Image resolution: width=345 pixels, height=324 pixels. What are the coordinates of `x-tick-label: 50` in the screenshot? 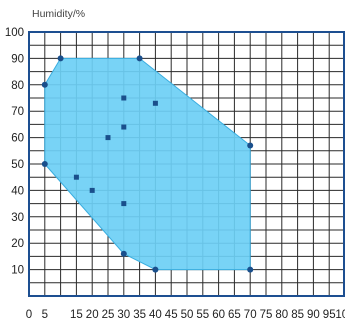 It's located at (187, 315).